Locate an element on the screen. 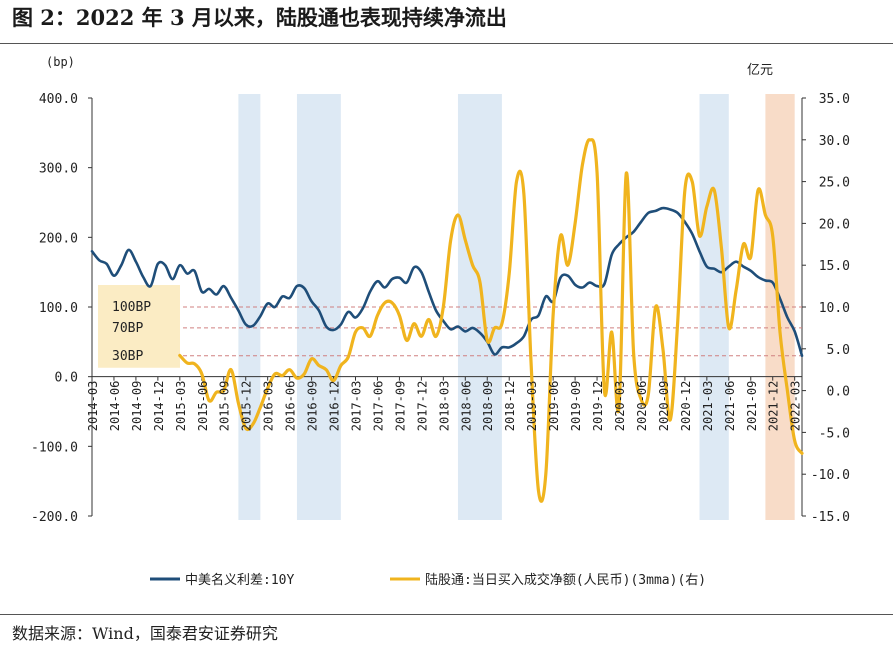  x-tick-label: 2015-12 is located at coordinates (247, 406).